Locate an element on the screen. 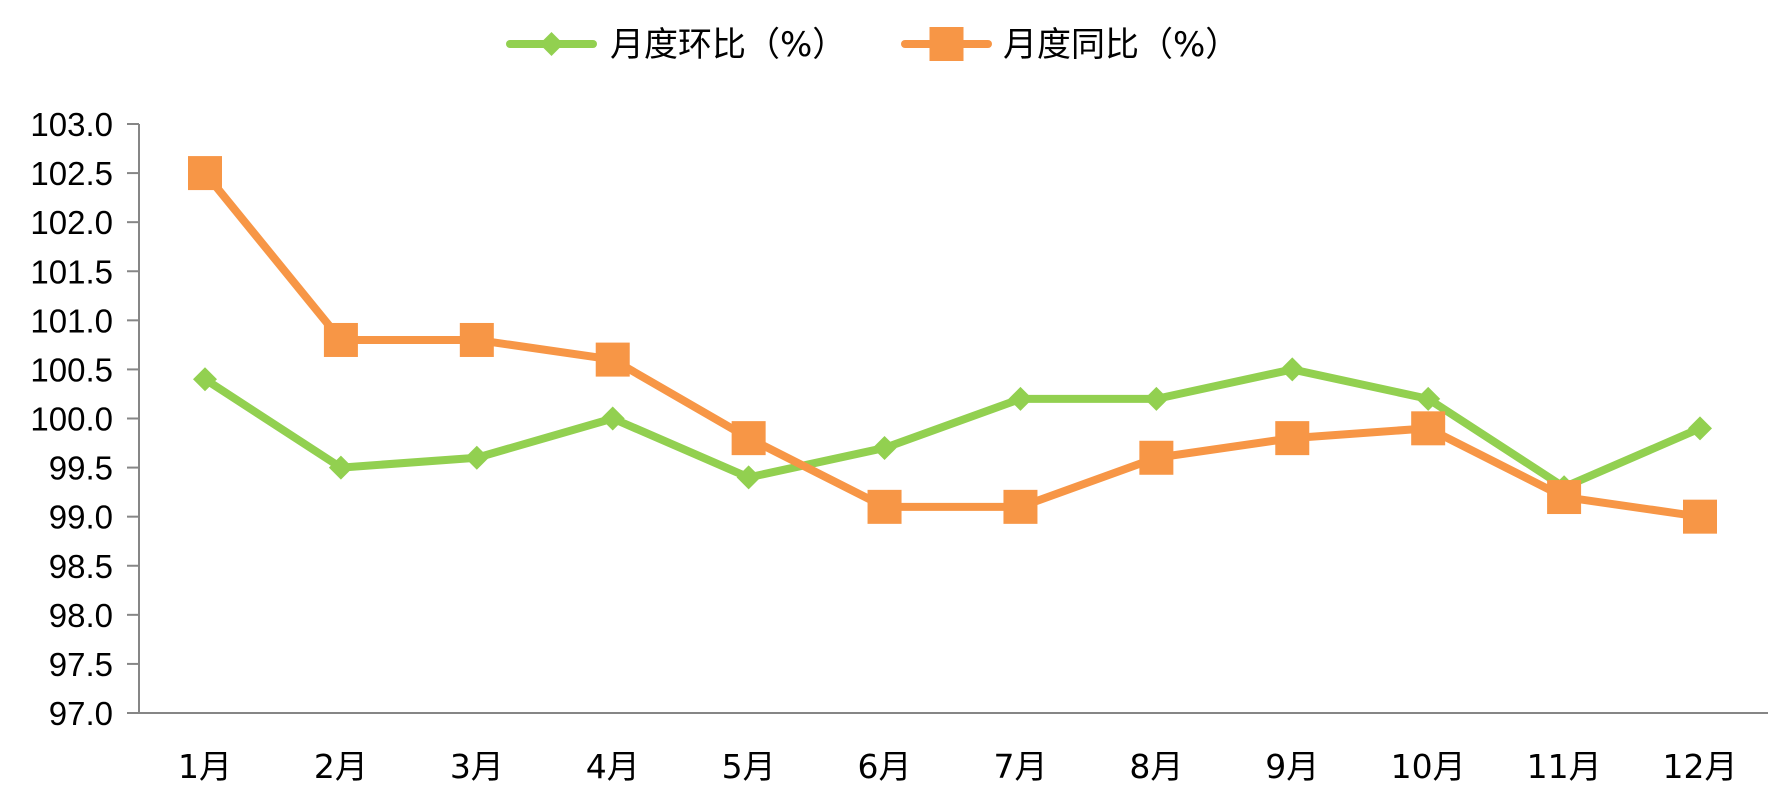 This screenshot has width=1768, height=801. y-tick-label: 101.0 is located at coordinates (71, 320).